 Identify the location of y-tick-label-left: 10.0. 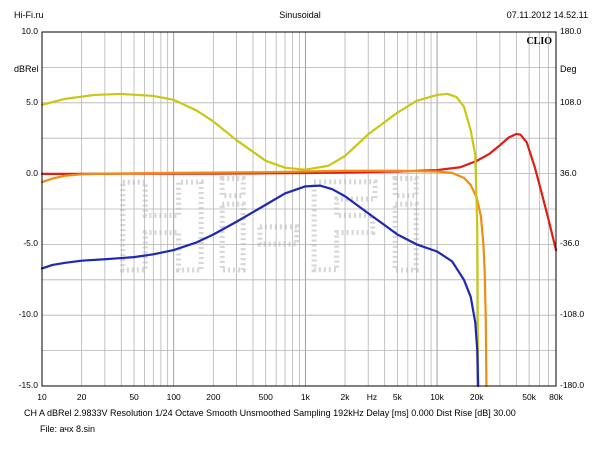
(29, 31).